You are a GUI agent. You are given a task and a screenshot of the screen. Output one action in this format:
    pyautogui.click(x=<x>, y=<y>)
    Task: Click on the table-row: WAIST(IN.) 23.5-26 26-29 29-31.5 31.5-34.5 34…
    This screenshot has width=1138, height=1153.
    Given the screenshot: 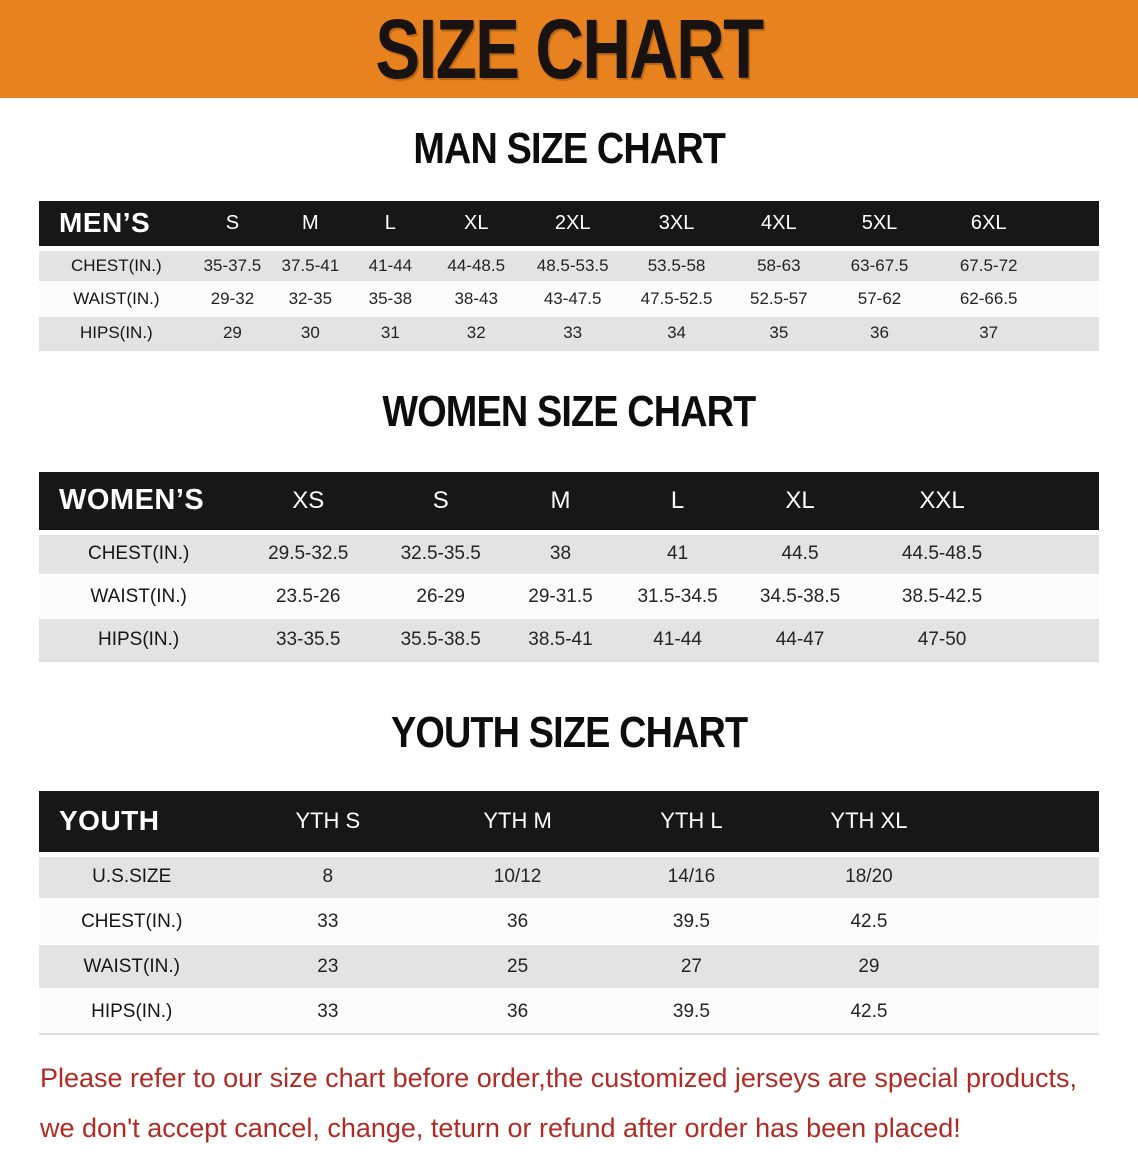 What is the action you would take?
    pyautogui.click(x=569, y=596)
    